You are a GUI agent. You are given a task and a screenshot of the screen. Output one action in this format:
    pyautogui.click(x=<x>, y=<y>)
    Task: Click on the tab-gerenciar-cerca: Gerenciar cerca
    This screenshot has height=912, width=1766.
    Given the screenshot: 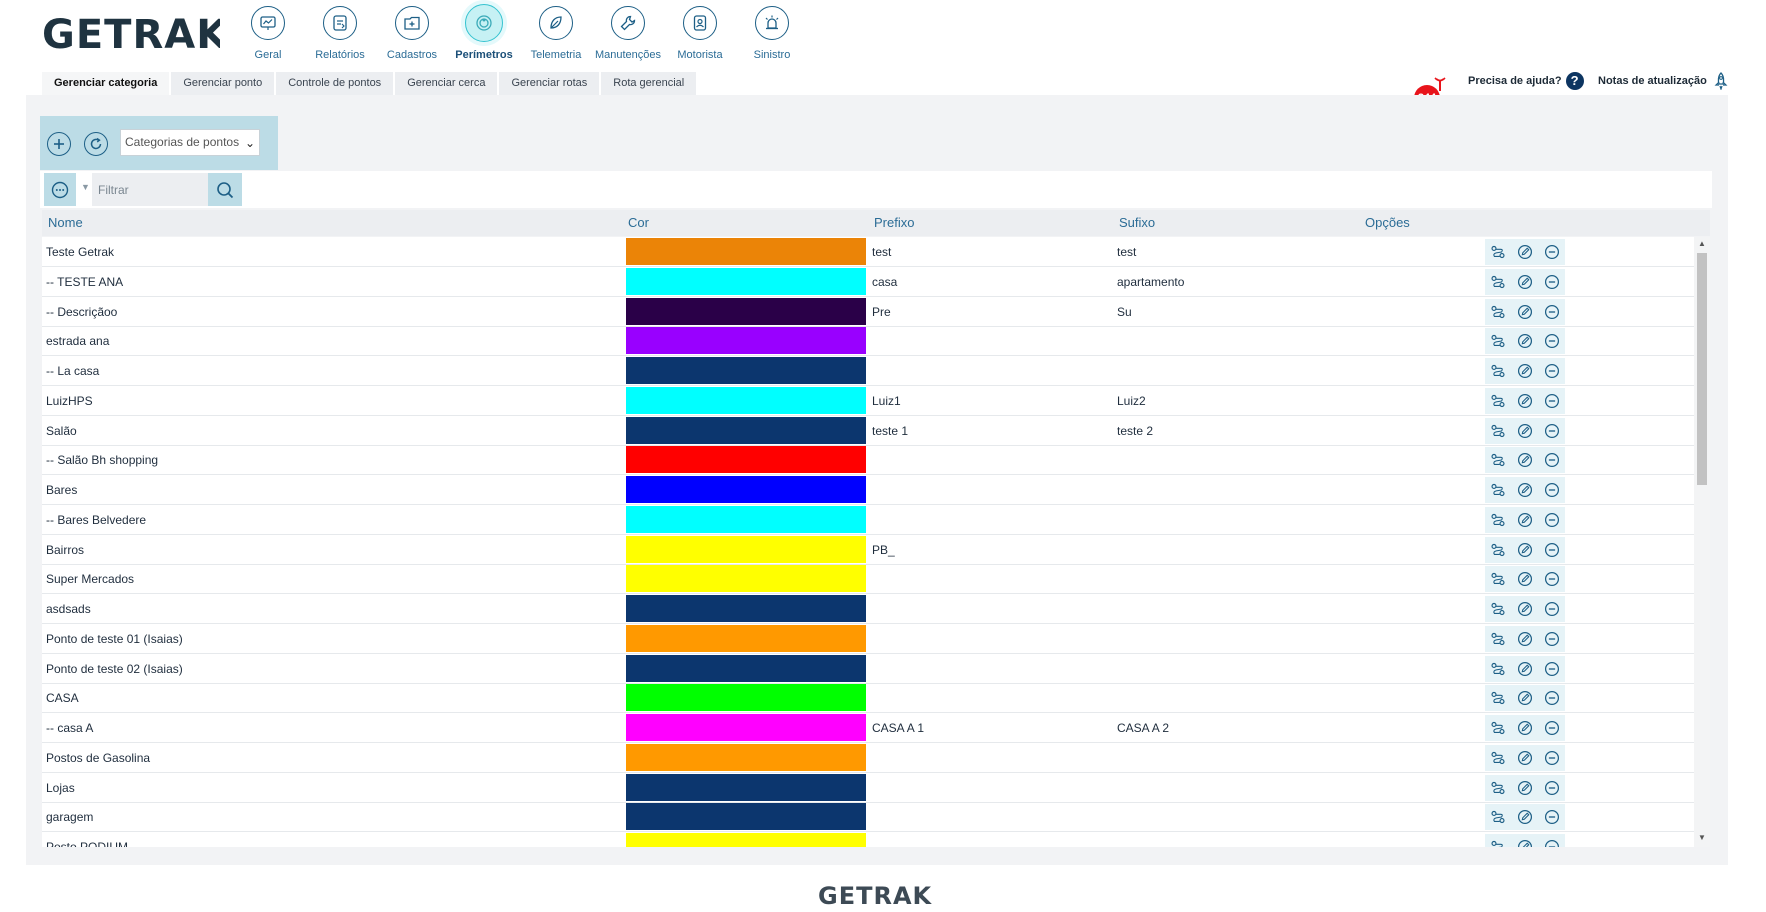 What is the action you would take?
    pyautogui.click(x=446, y=83)
    